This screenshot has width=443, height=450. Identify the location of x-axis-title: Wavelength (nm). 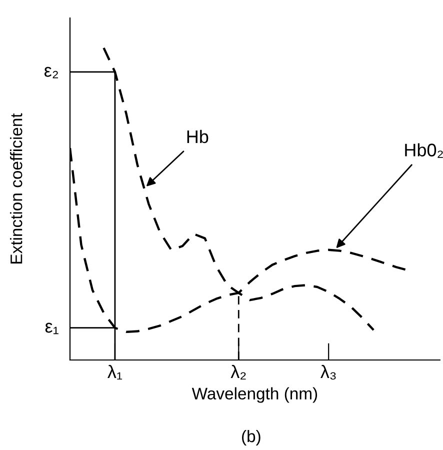
(255, 395).